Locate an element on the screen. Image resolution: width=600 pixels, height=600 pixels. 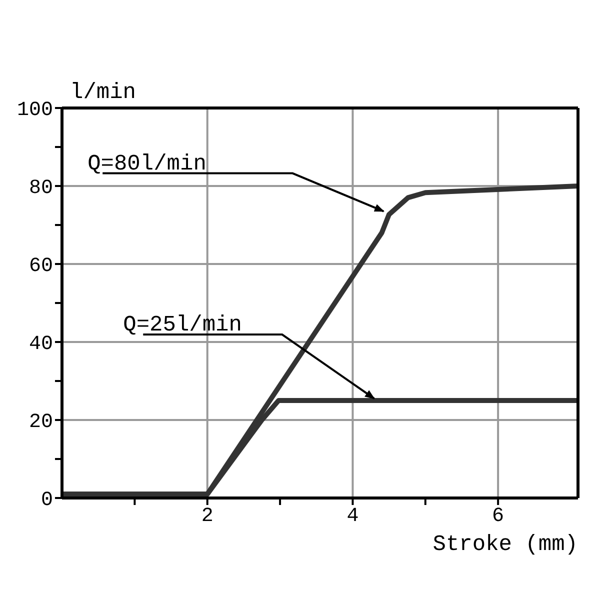
x-axis-title: Stroke (mm) is located at coordinates (505, 544).